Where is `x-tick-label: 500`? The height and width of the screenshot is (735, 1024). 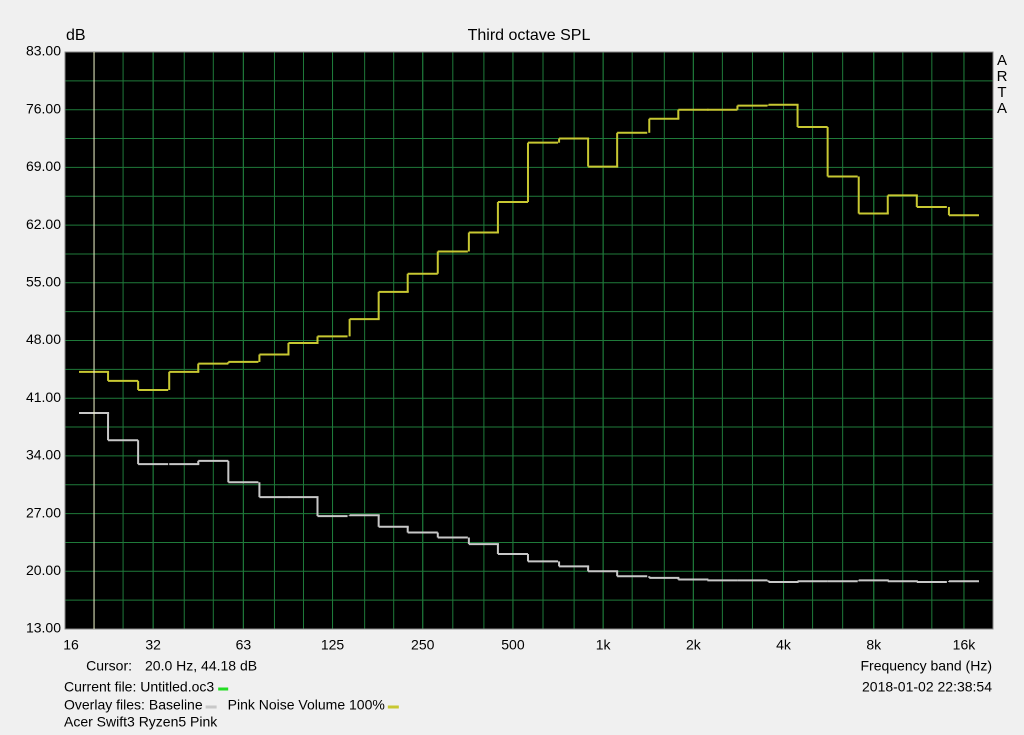
x-tick-label: 500 is located at coordinates (513, 645).